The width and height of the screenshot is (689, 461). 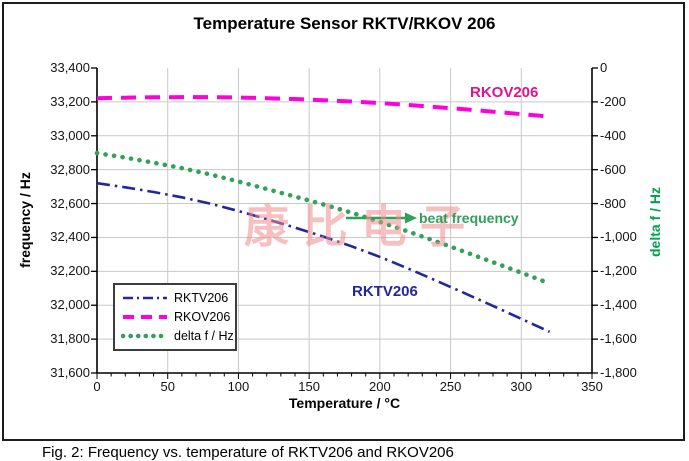 I want to click on legend-item-rktv206: RKTV206, so click(x=175, y=298).